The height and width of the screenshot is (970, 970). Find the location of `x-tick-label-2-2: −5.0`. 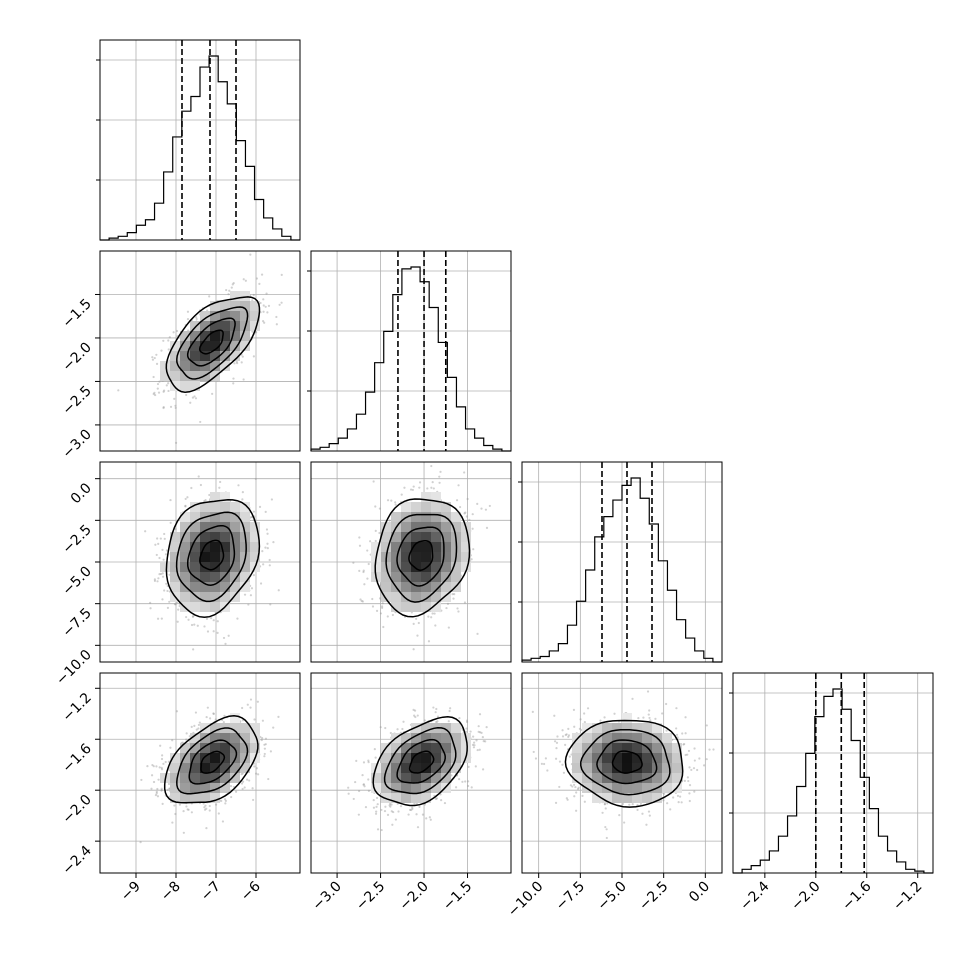

x-tick-label-2-2: −5.0 is located at coordinates (611, 896).